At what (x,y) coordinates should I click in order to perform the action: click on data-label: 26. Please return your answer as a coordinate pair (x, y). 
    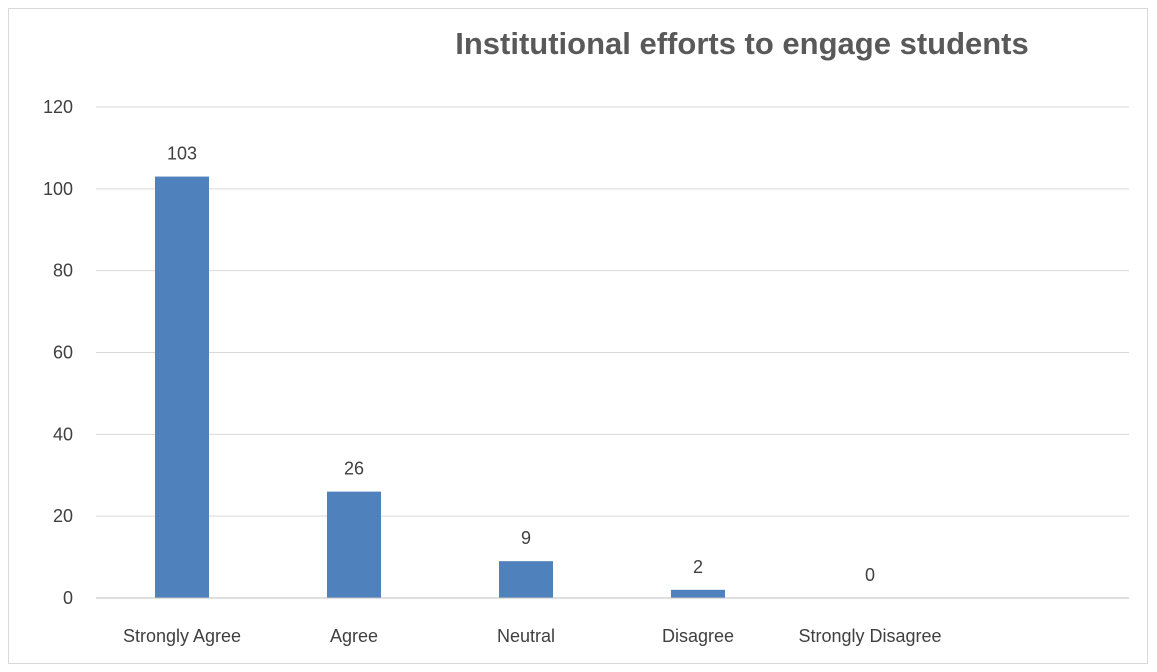
    Looking at the image, I should click on (354, 469).